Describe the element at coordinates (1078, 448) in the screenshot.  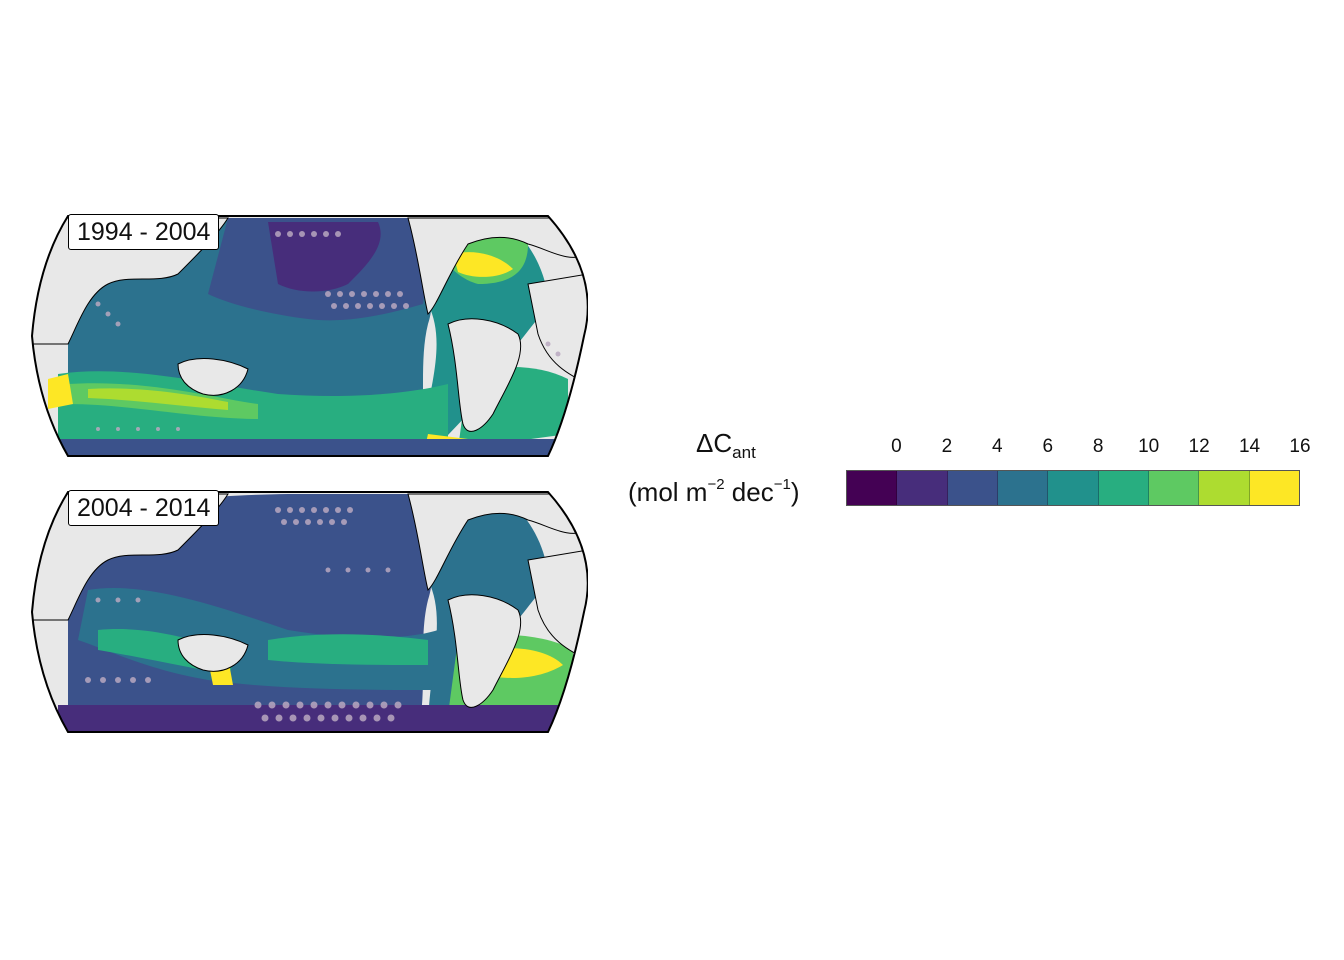
I see `colorbar-ticks: 0 2 4 6 8 10 12 14 16` at that location.